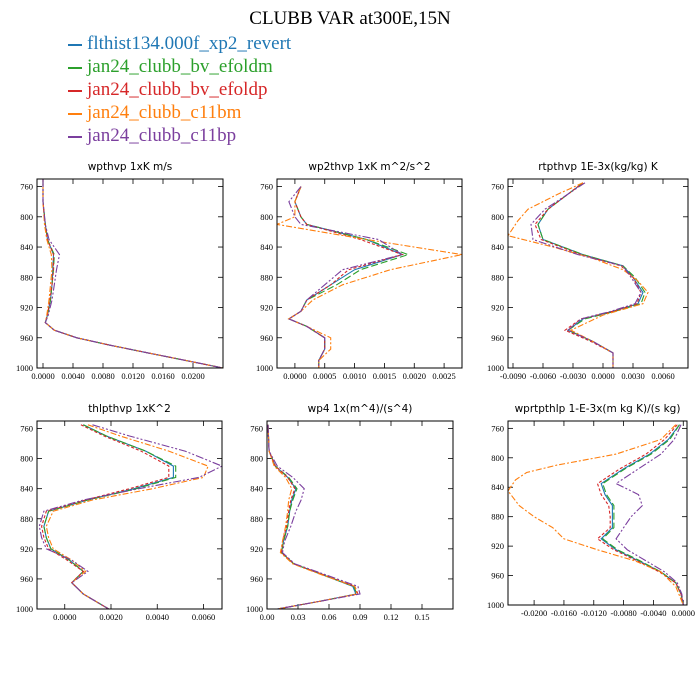 The image size is (700, 700). What do you see at coordinates (594, 613) in the screenshot?
I see `x-tick-label: -0.0120` at bounding box center [594, 613].